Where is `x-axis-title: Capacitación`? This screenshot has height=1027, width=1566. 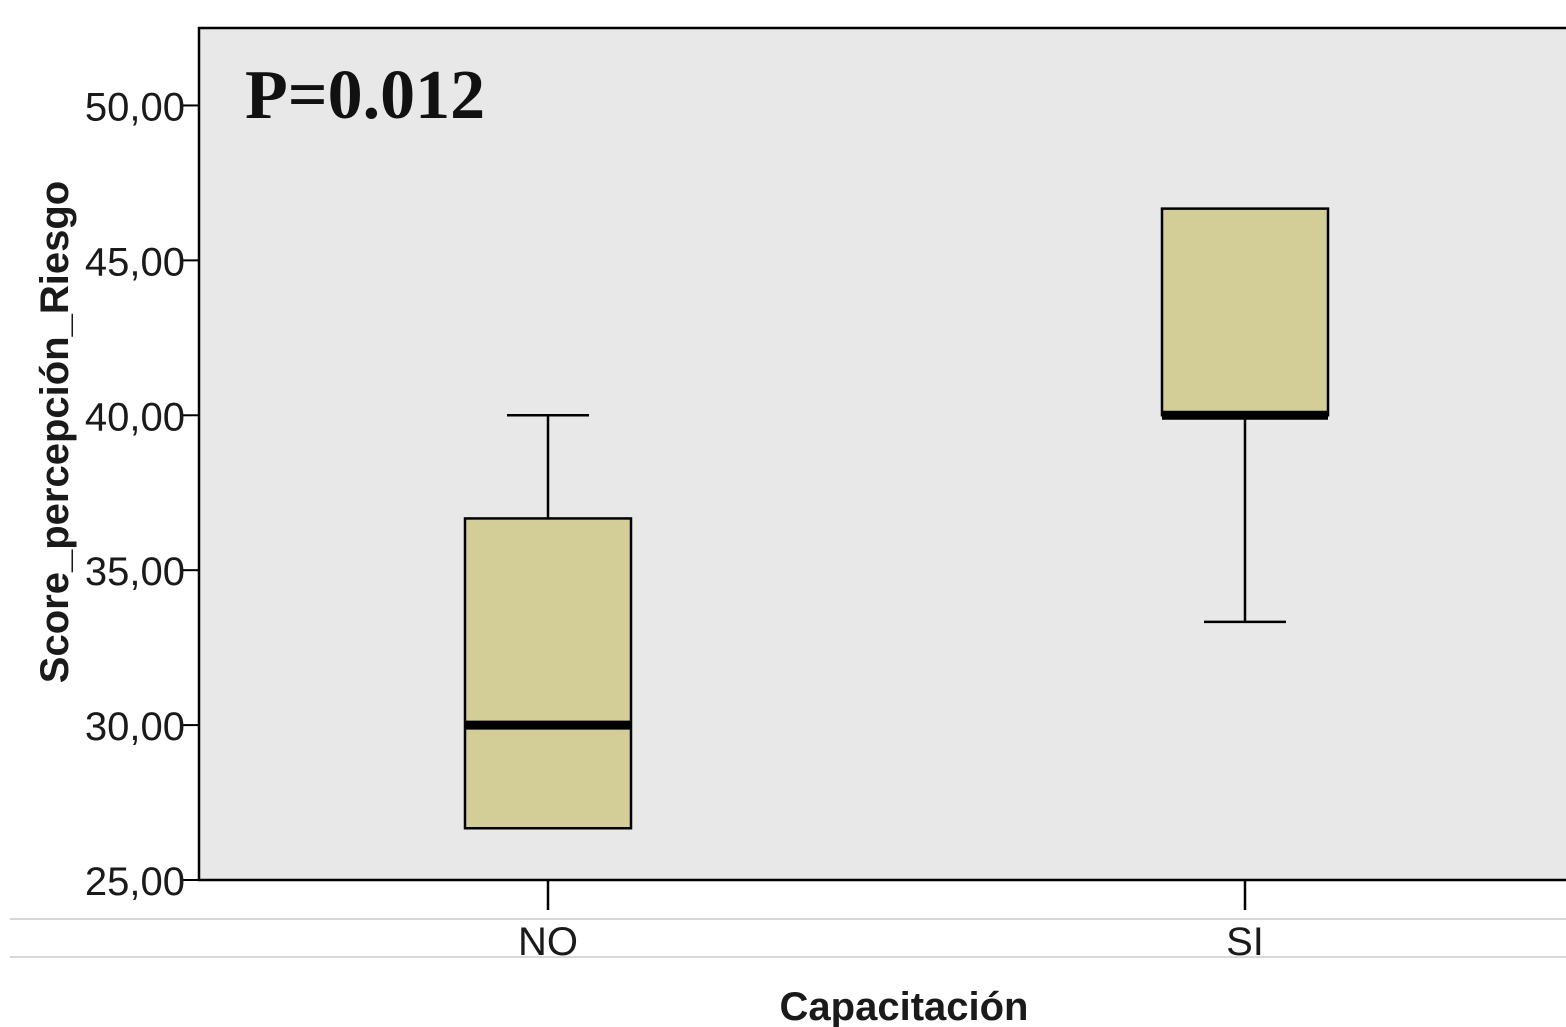 x-axis-title: Capacitación is located at coordinates (904, 1006).